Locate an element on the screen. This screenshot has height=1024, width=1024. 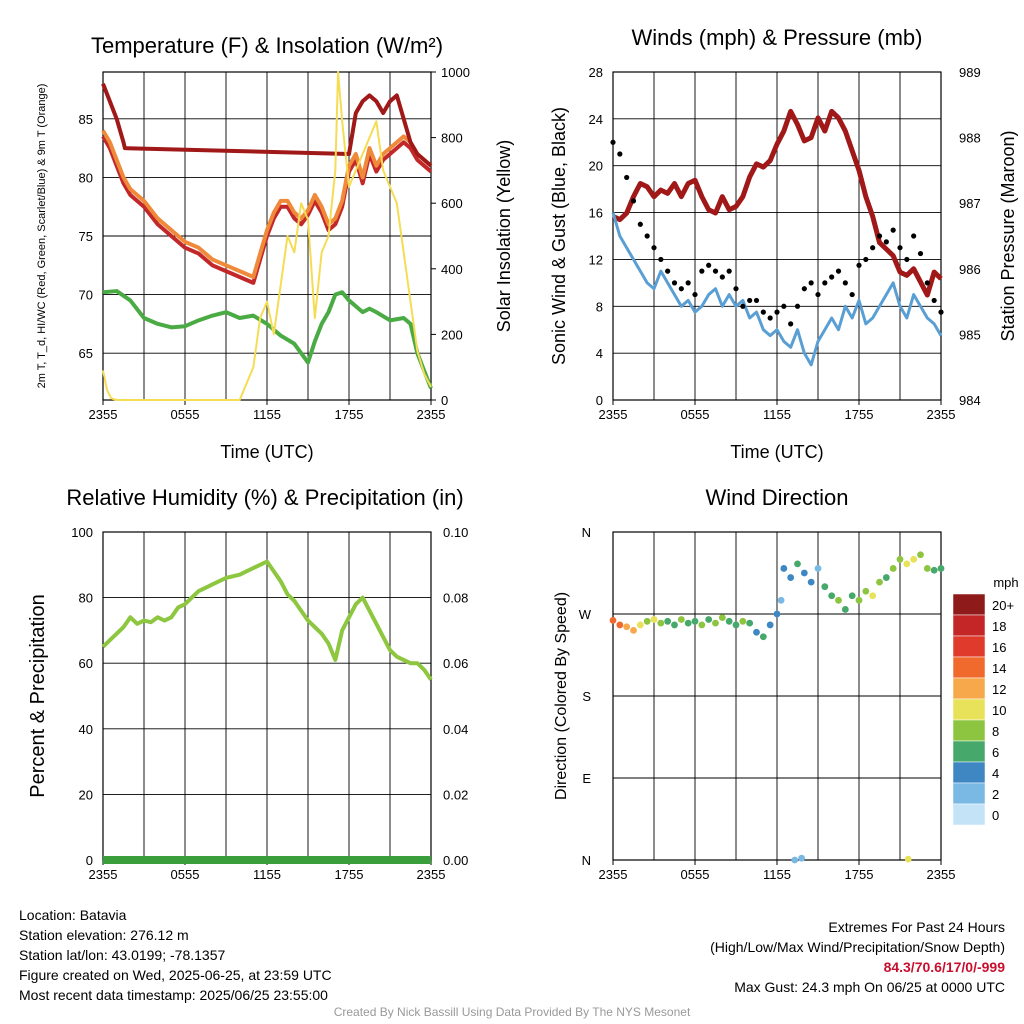
colorbar-label: 18 is located at coordinates (999, 626).